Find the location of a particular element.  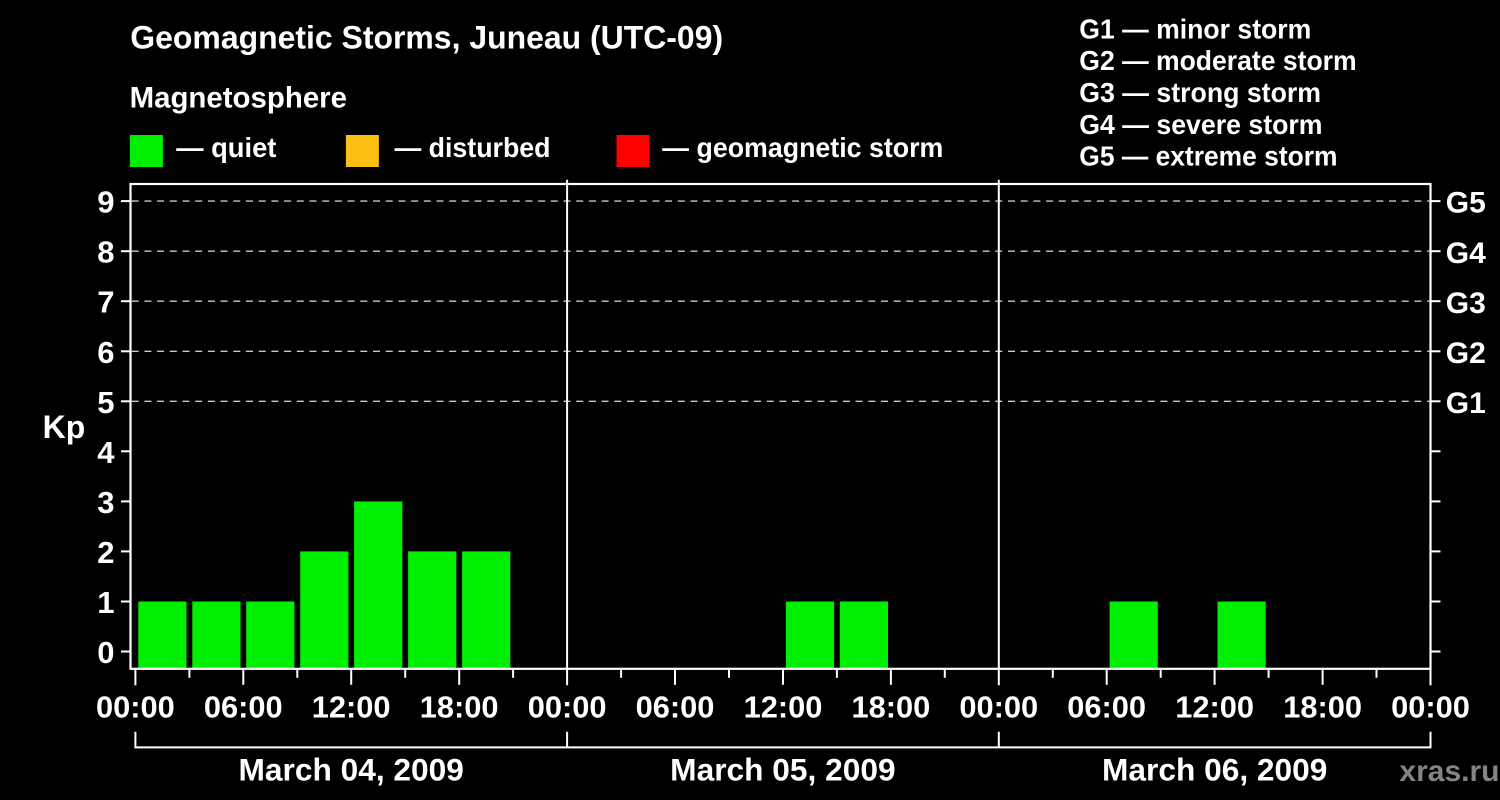

svg-text: 9 is located at coordinates (105, 202).